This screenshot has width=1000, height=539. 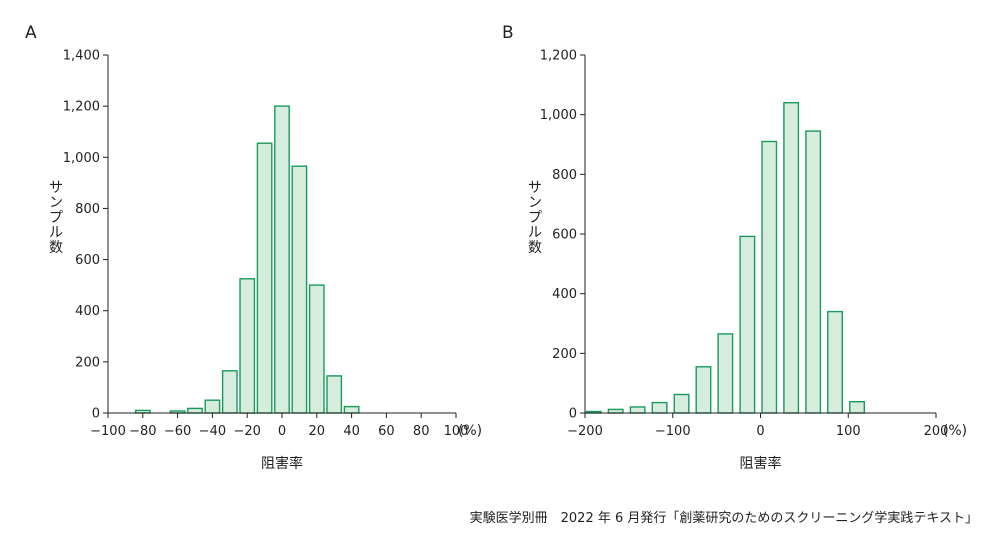 I want to click on panel-a-x-tick-label: 60, so click(x=386, y=431).